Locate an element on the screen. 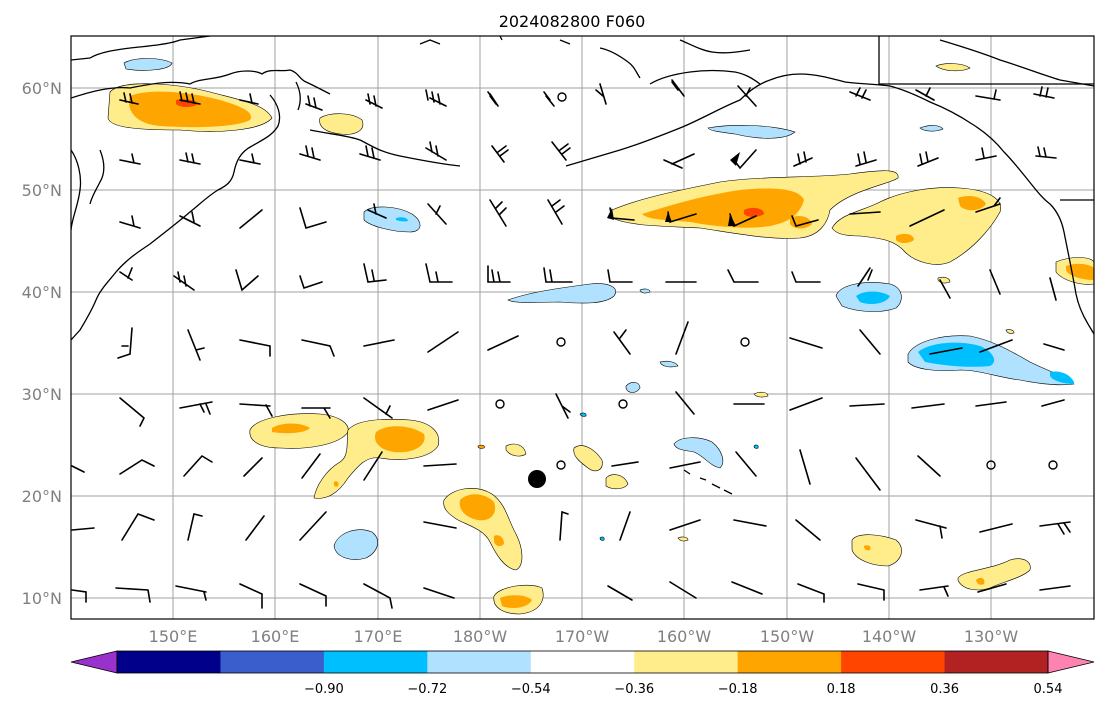 The height and width of the screenshot is (712, 1105). colorbar-outline is located at coordinates (582, 662).